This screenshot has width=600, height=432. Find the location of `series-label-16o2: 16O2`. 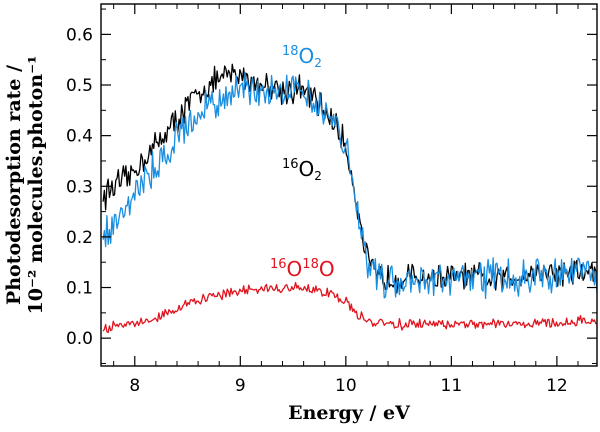

series-label-16o2: 16O2 is located at coordinates (302, 170).